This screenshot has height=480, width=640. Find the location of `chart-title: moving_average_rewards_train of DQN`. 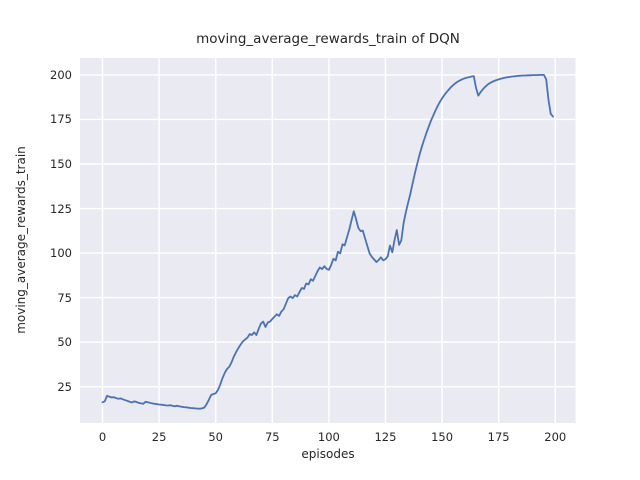

chart-title: moving_average_rewards_train of DQN is located at coordinates (328, 39).